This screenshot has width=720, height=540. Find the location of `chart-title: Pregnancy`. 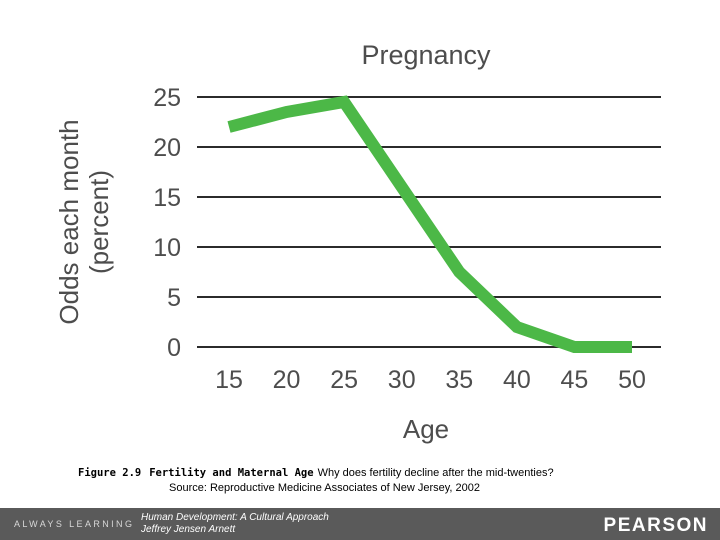

chart-title: Pregnancy is located at coordinates (426, 55).